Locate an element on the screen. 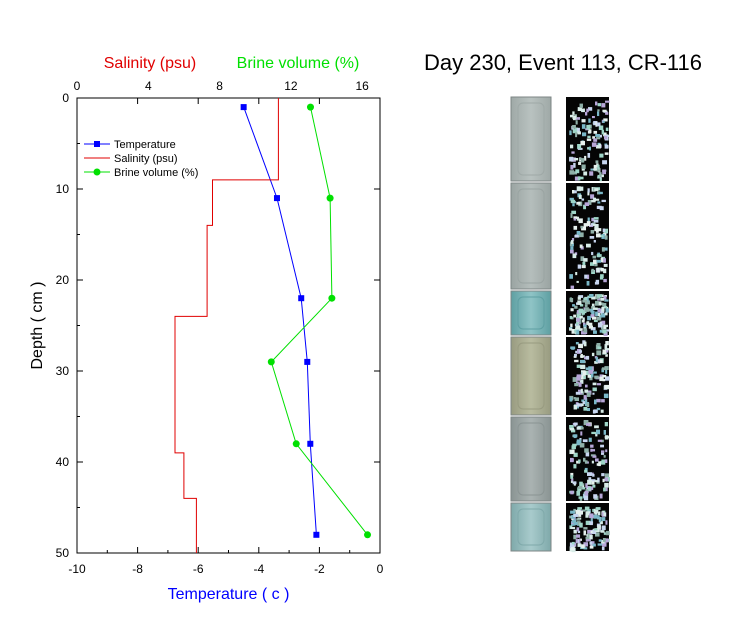 The height and width of the screenshot is (640, 745). y-tick-label: 40 is located at coordinates (63, 462).